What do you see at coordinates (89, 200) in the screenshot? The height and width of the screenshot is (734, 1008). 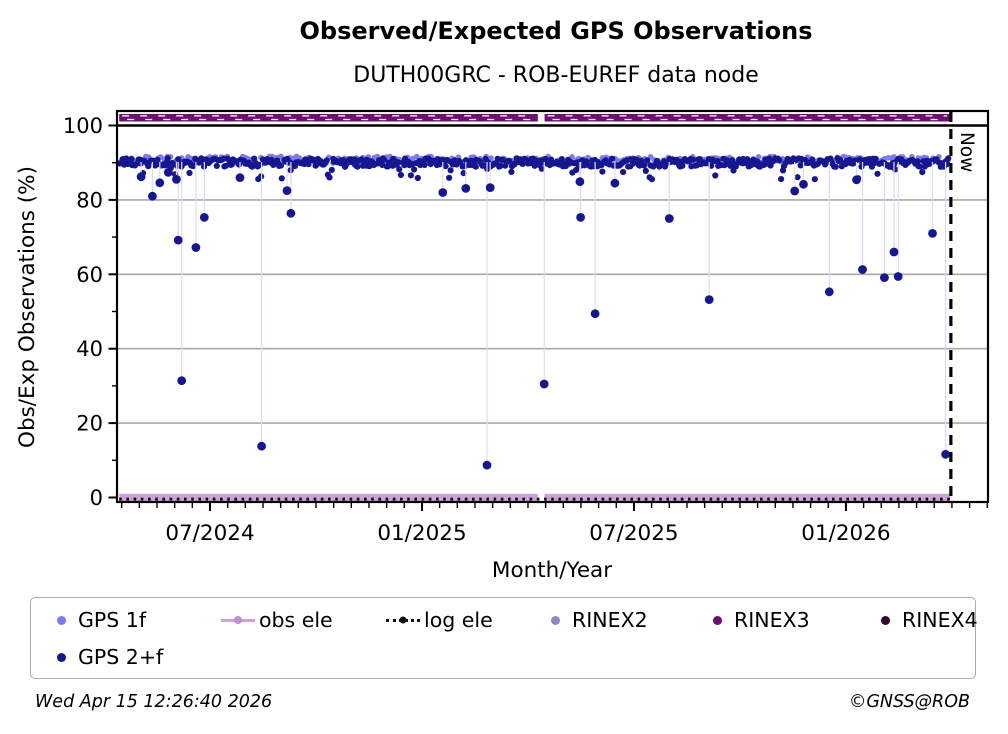 I see `svg-text: 80` at bounding box center [89, 200].